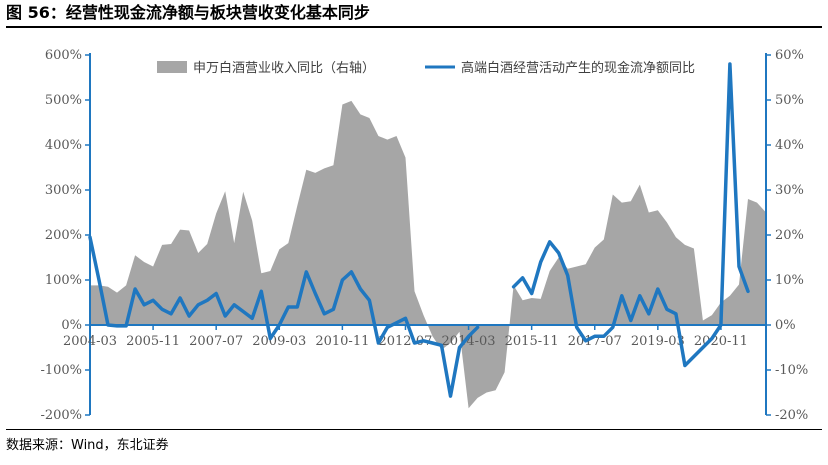 The image size is (828, 465). What do you see at coordinates (71, 325) in the screenshot?
I see `left-axis-tick-label: 0%` at bounding box center [71, 325].